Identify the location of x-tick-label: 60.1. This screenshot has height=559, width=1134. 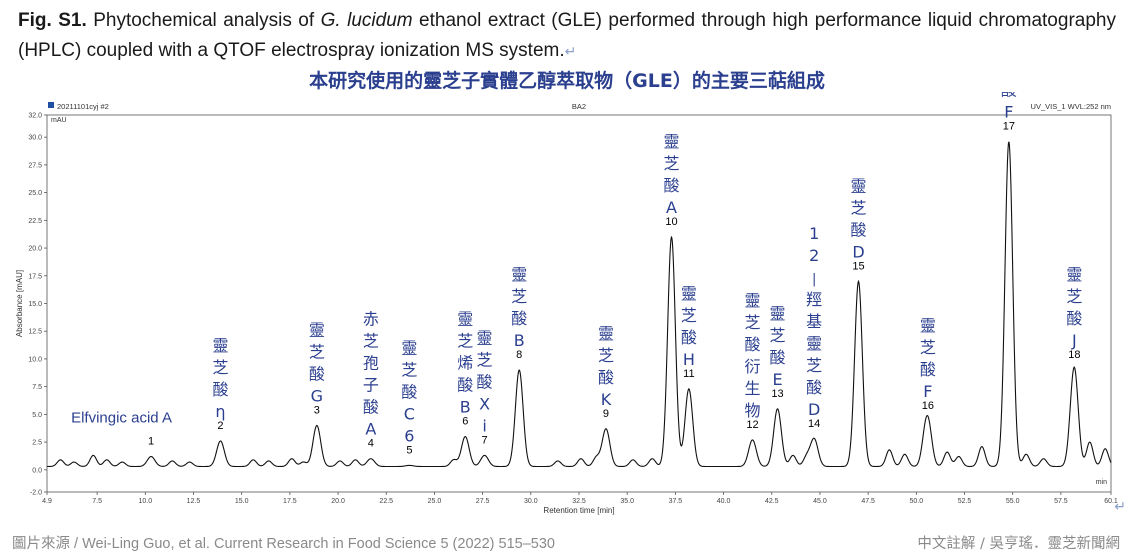
(1111, 501).